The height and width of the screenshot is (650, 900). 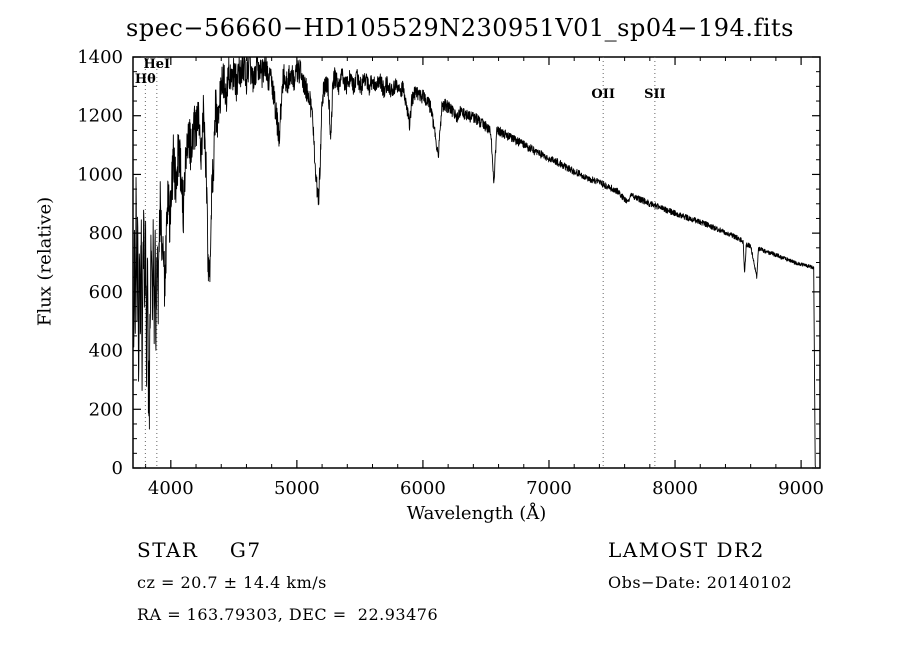 I want to click on y-tick-label: 1200, so click(x=100, y=116).